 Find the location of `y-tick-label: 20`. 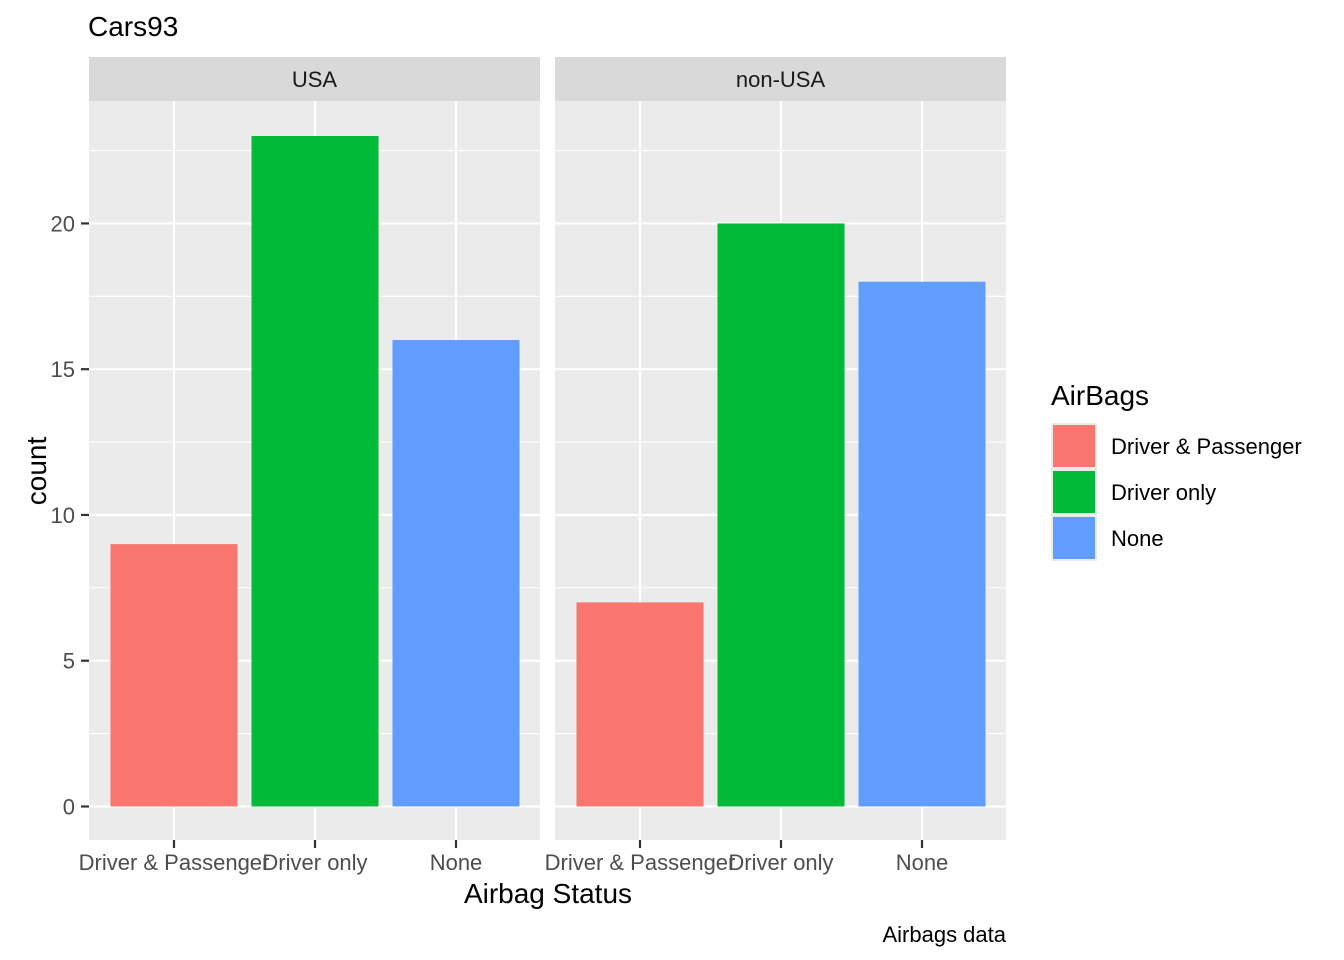

y-tick-label: 20 is located at coordinates (63, 223).